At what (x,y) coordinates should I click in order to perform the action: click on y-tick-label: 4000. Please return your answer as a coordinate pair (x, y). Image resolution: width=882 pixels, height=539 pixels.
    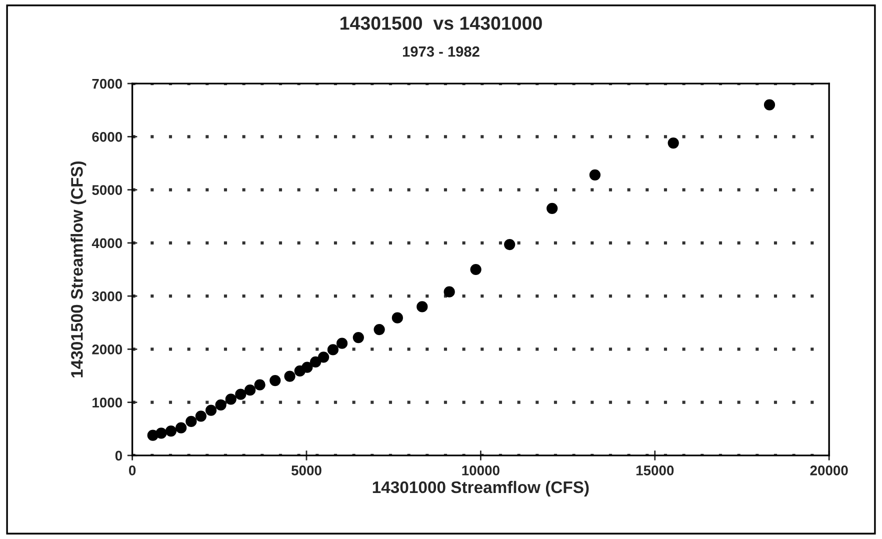
    Looking at the image, I should click on (107, 243).